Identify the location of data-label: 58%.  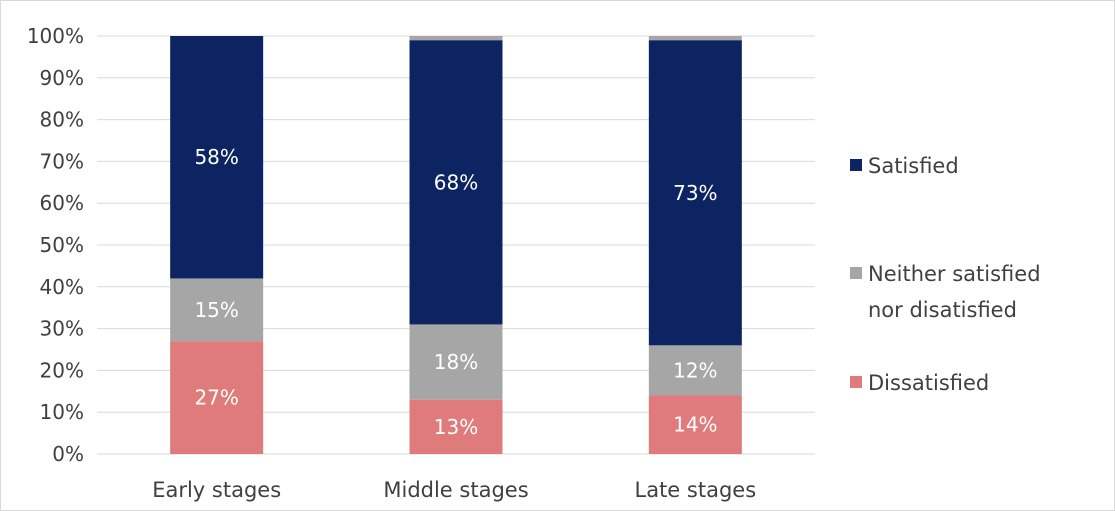
(216, 157).